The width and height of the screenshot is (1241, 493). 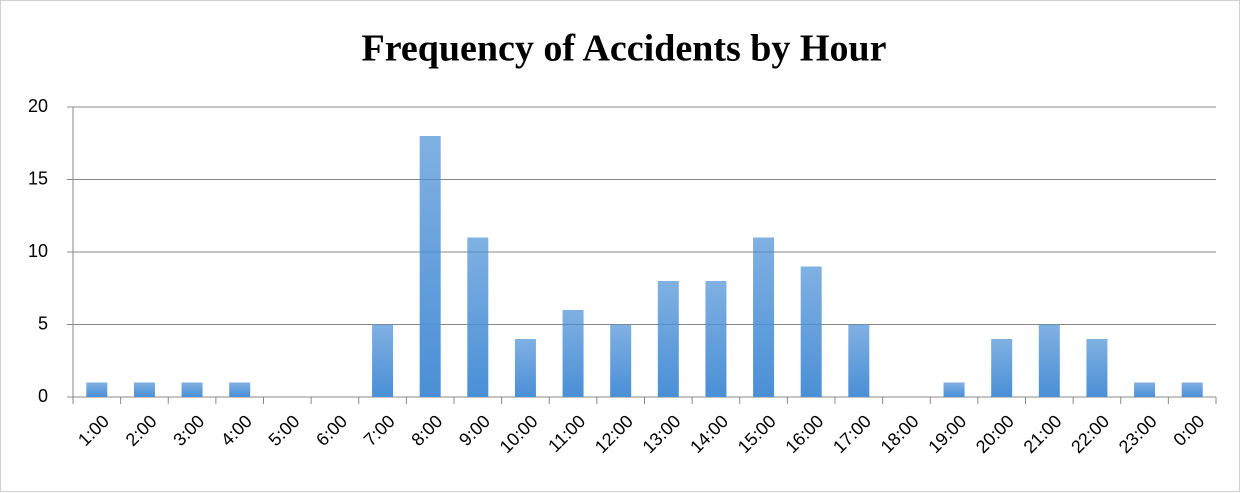 What do you see at coordinates (38, 251) in the screenshot?
I see `y-tick-label: 10` at bounding box center [38, 251].